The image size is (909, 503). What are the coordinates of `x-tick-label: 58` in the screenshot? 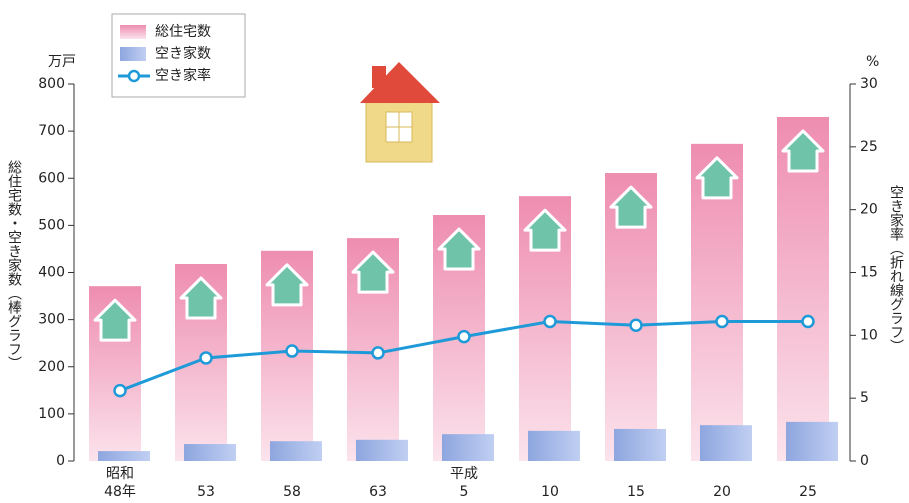 It's located at (292, 492).